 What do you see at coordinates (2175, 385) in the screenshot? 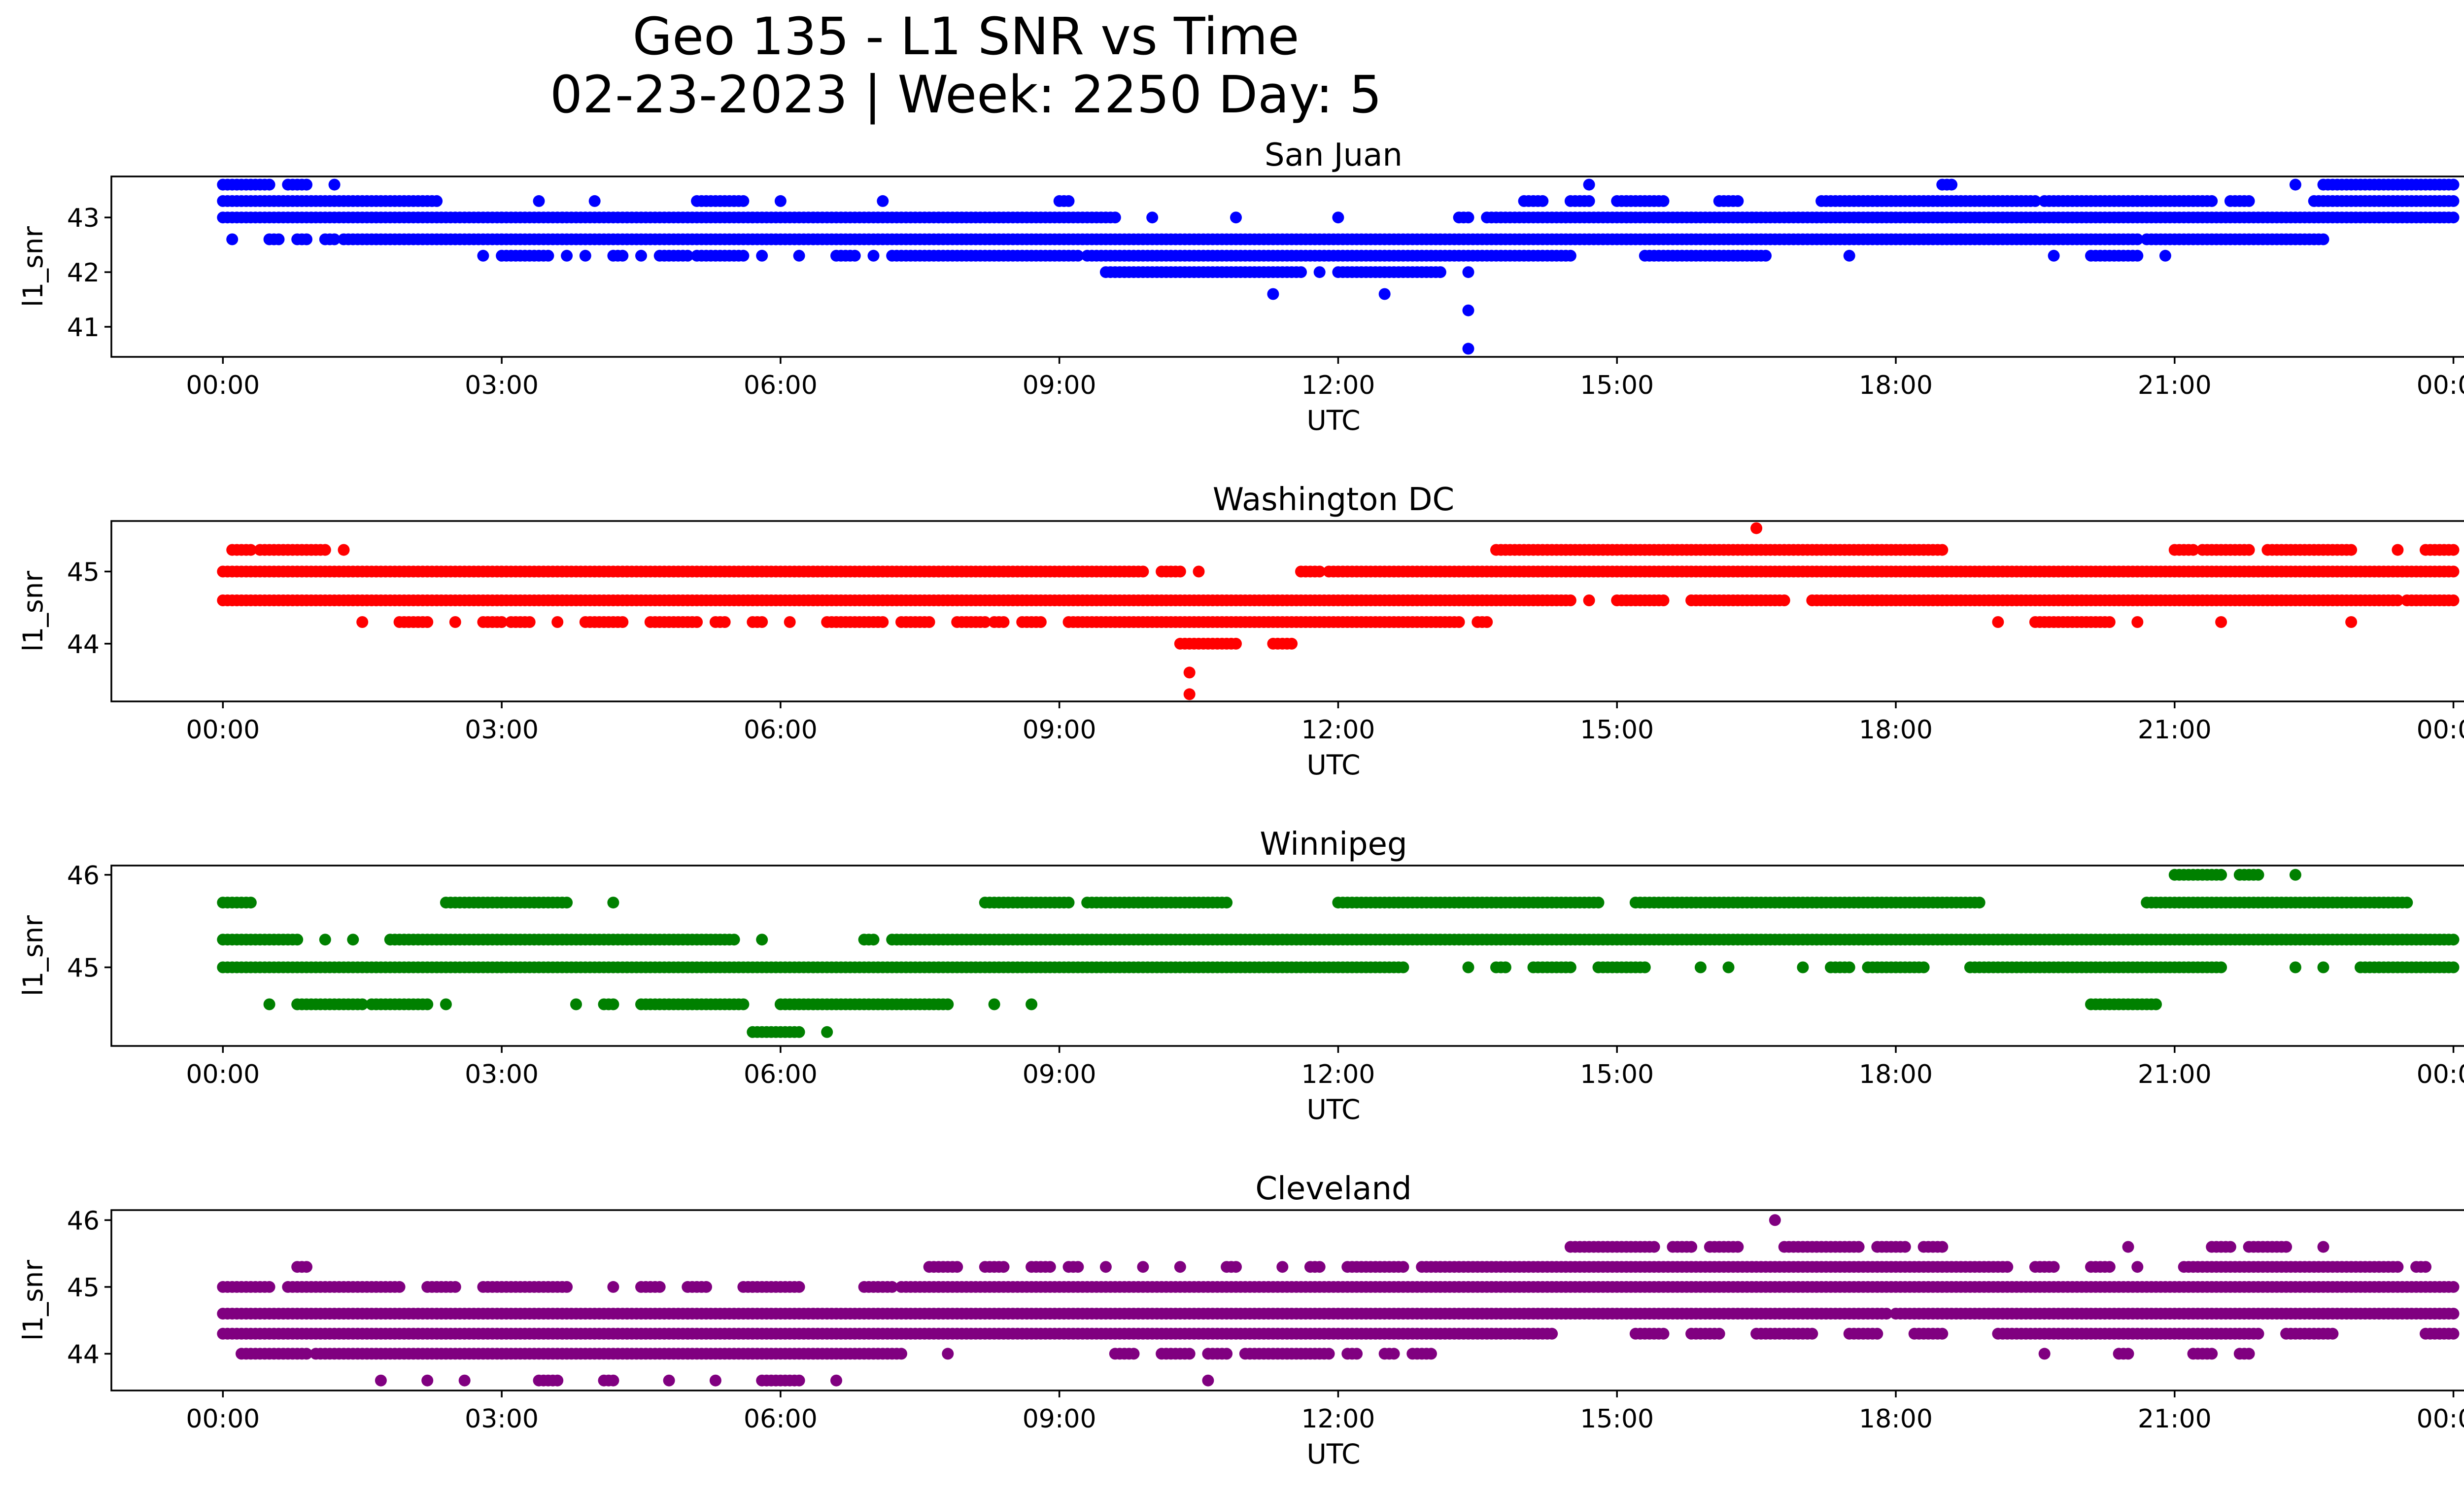
I see `x-tick-label: 21:00` at bounding box center [2175, 385].